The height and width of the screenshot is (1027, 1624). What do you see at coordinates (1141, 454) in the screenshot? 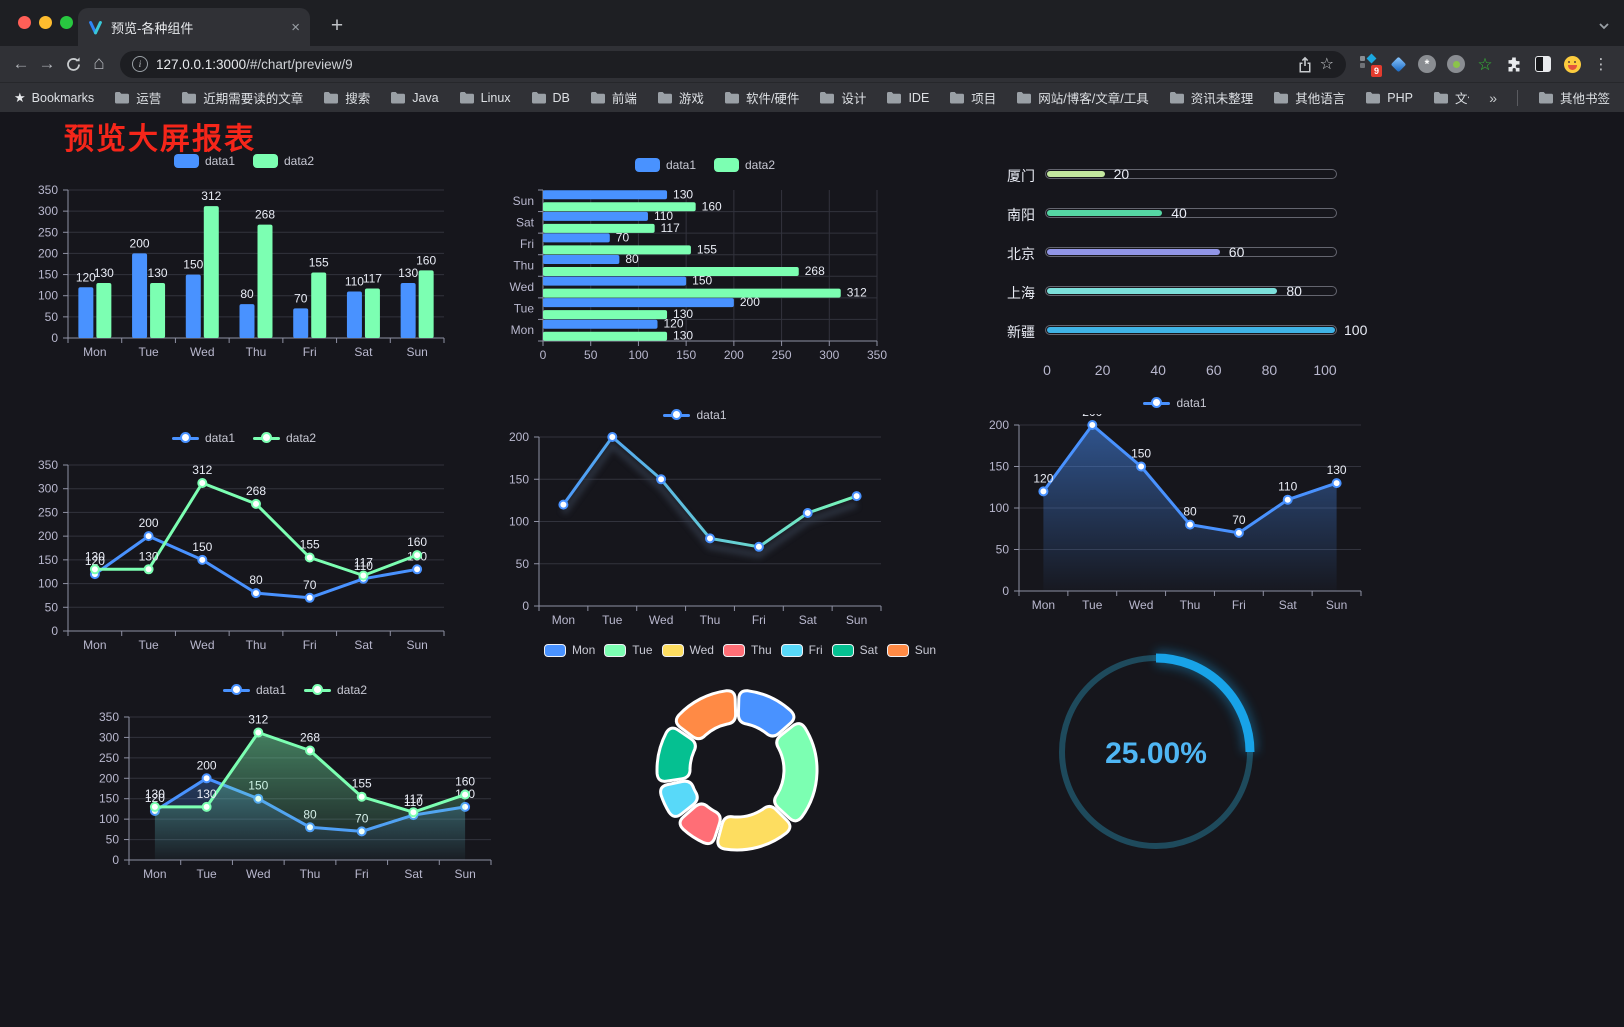
I see `svg-text: 150` at bounding box center [1141, 454].